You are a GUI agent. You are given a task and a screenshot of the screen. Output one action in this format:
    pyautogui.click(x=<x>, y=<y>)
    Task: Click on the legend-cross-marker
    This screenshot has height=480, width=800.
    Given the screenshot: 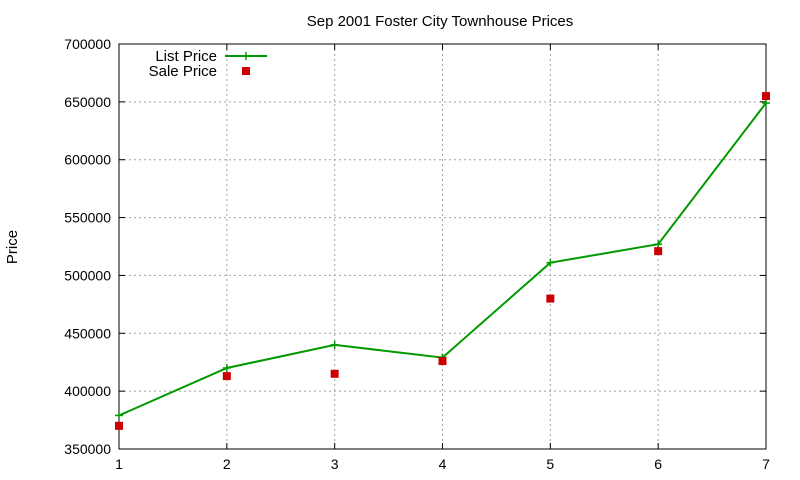 What is the action you would take?
    pyautogui.click(x=246, y=56)
    